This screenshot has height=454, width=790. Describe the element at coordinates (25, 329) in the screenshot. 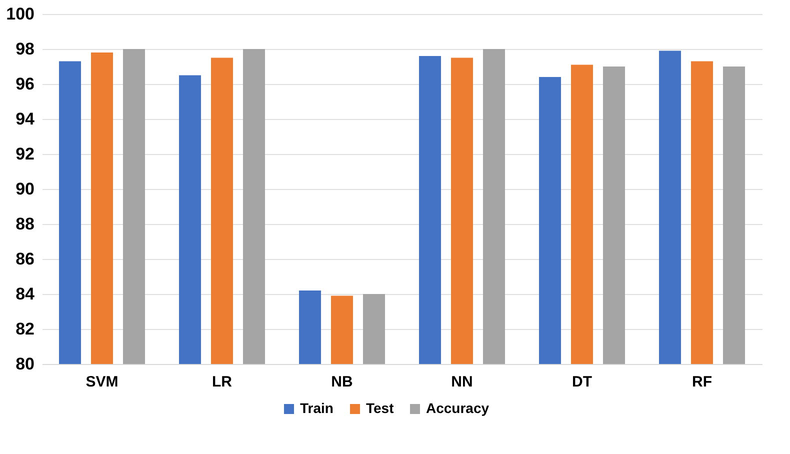

I see `y-tick-label: 82` at that location.